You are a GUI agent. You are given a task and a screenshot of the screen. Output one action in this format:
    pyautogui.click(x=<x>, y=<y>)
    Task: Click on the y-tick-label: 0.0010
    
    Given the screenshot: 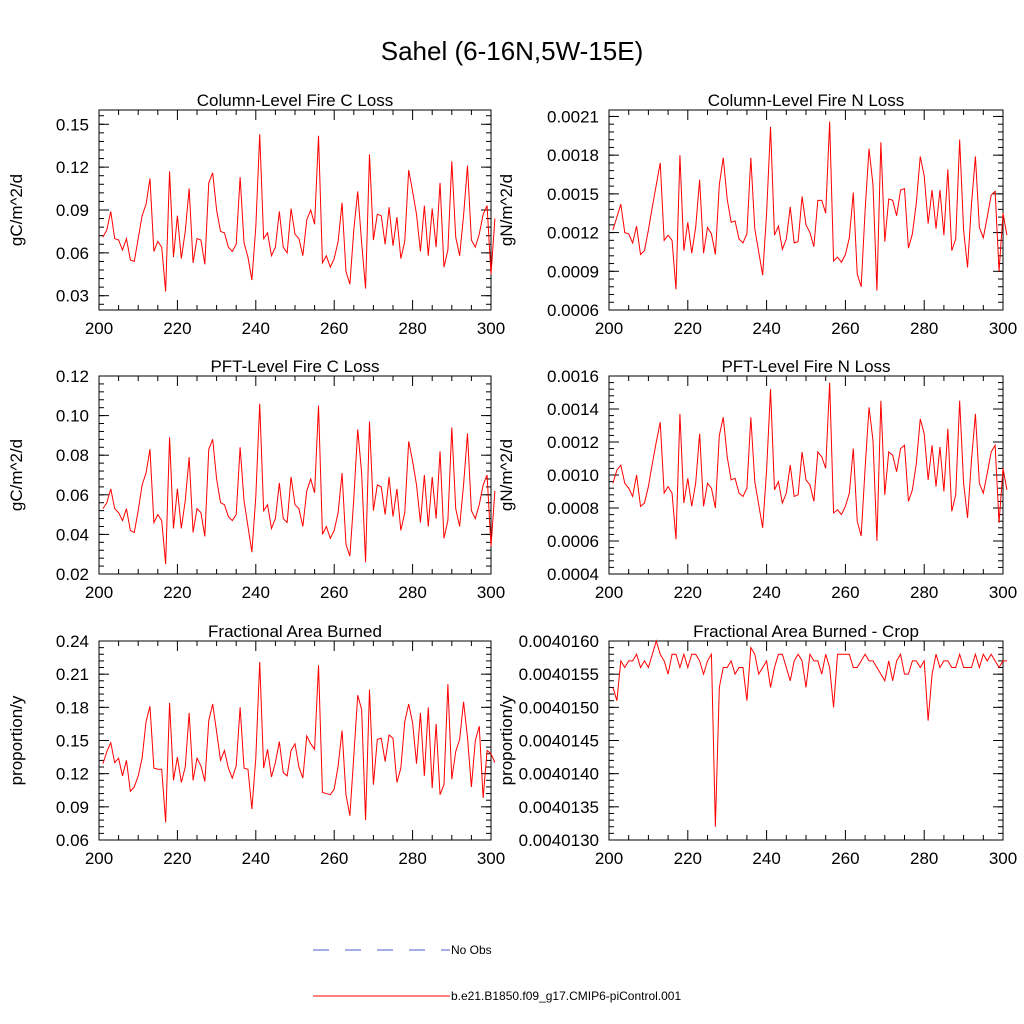 What is the action you would take?
    pyautogui.click(x=573, y=475)
    